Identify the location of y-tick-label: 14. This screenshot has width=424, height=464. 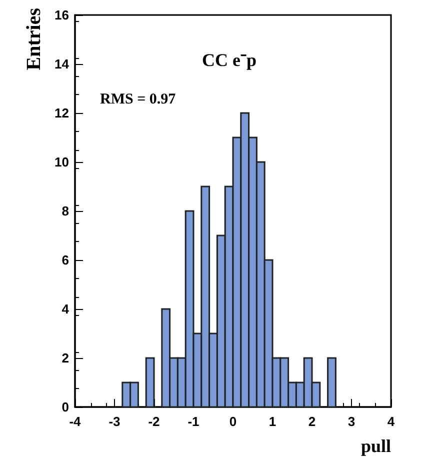
(62, 64).